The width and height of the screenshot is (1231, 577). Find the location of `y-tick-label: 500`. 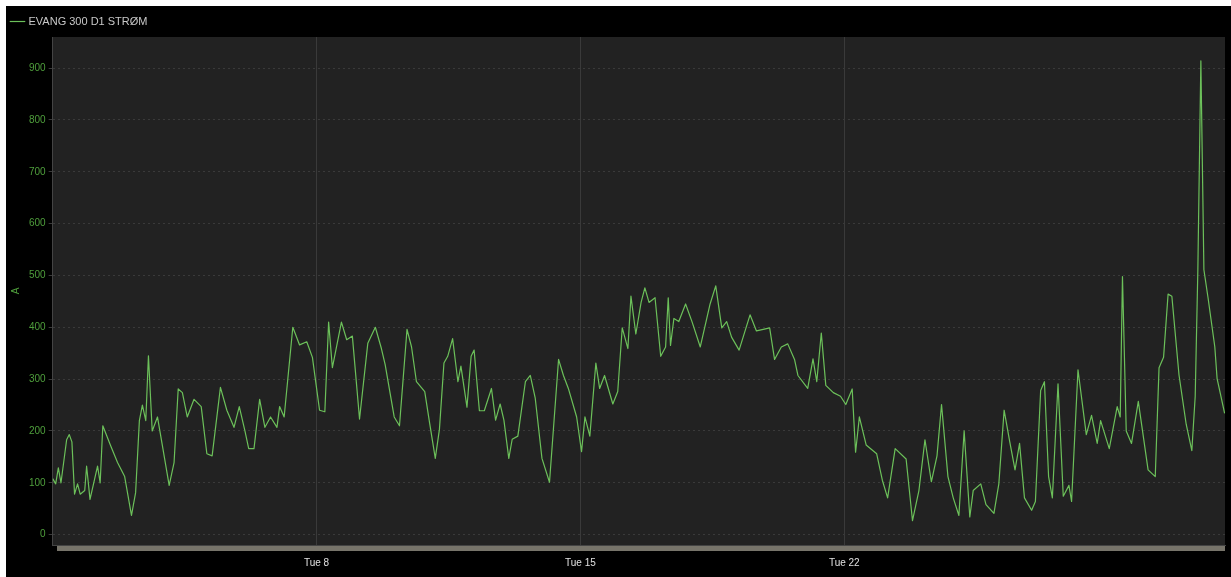

y-tick-label: 500 is located at coordinates (38, 275).